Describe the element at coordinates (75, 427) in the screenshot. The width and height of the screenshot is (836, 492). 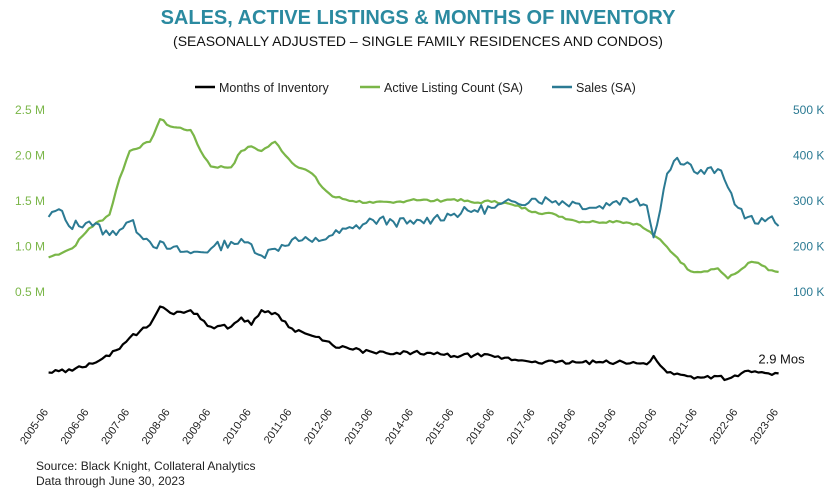
I see `x-tick-label: 2006-06` at that location.